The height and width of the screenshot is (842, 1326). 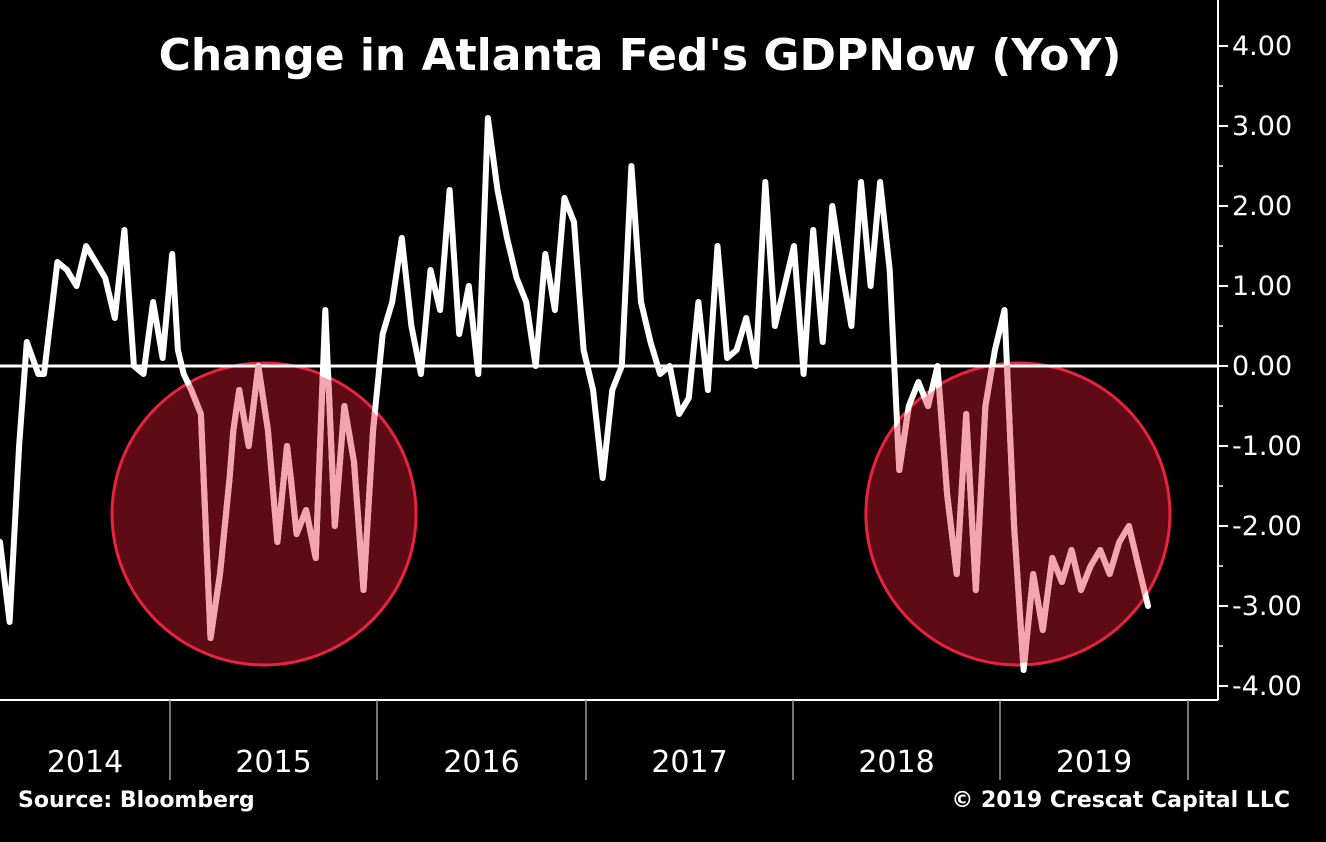 I want to click on y-tick-label-1: 3.00, so click(x=1262, y=126).